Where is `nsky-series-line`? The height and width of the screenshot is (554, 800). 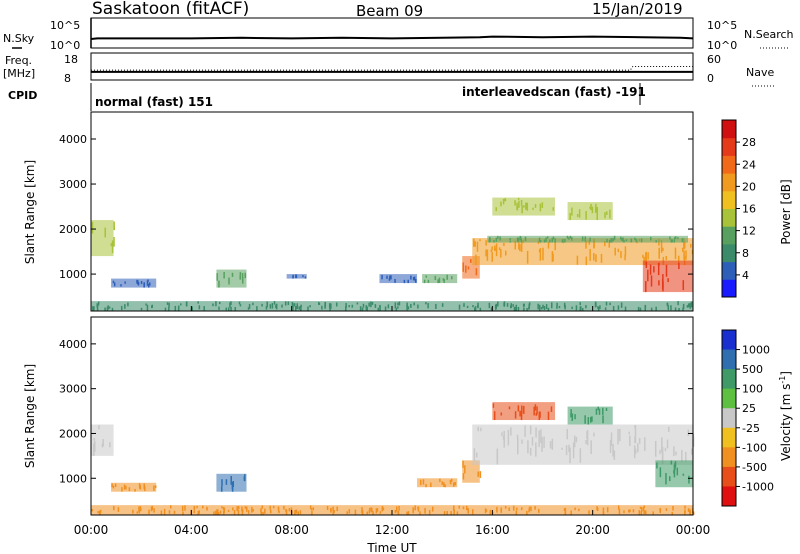 nsky-series-line is located at coordinates (392, 37).